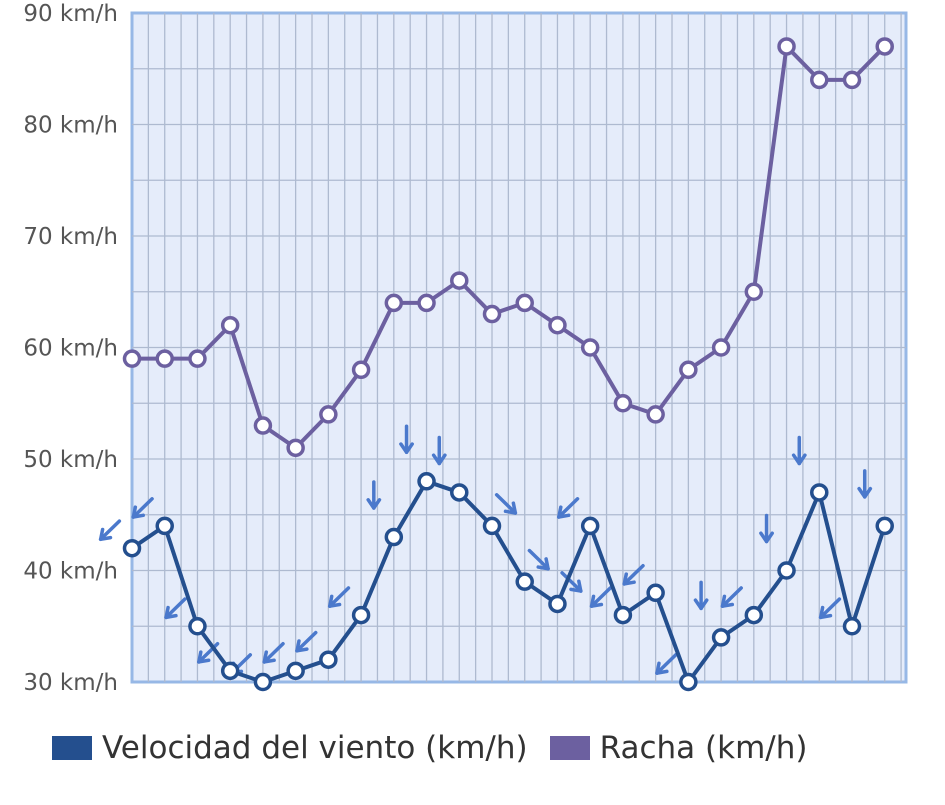  What do you see at coordinates (70, 683) in the screenshot?
I see `y-tick-label: 30 km/h` at bounding box center [70, 683].